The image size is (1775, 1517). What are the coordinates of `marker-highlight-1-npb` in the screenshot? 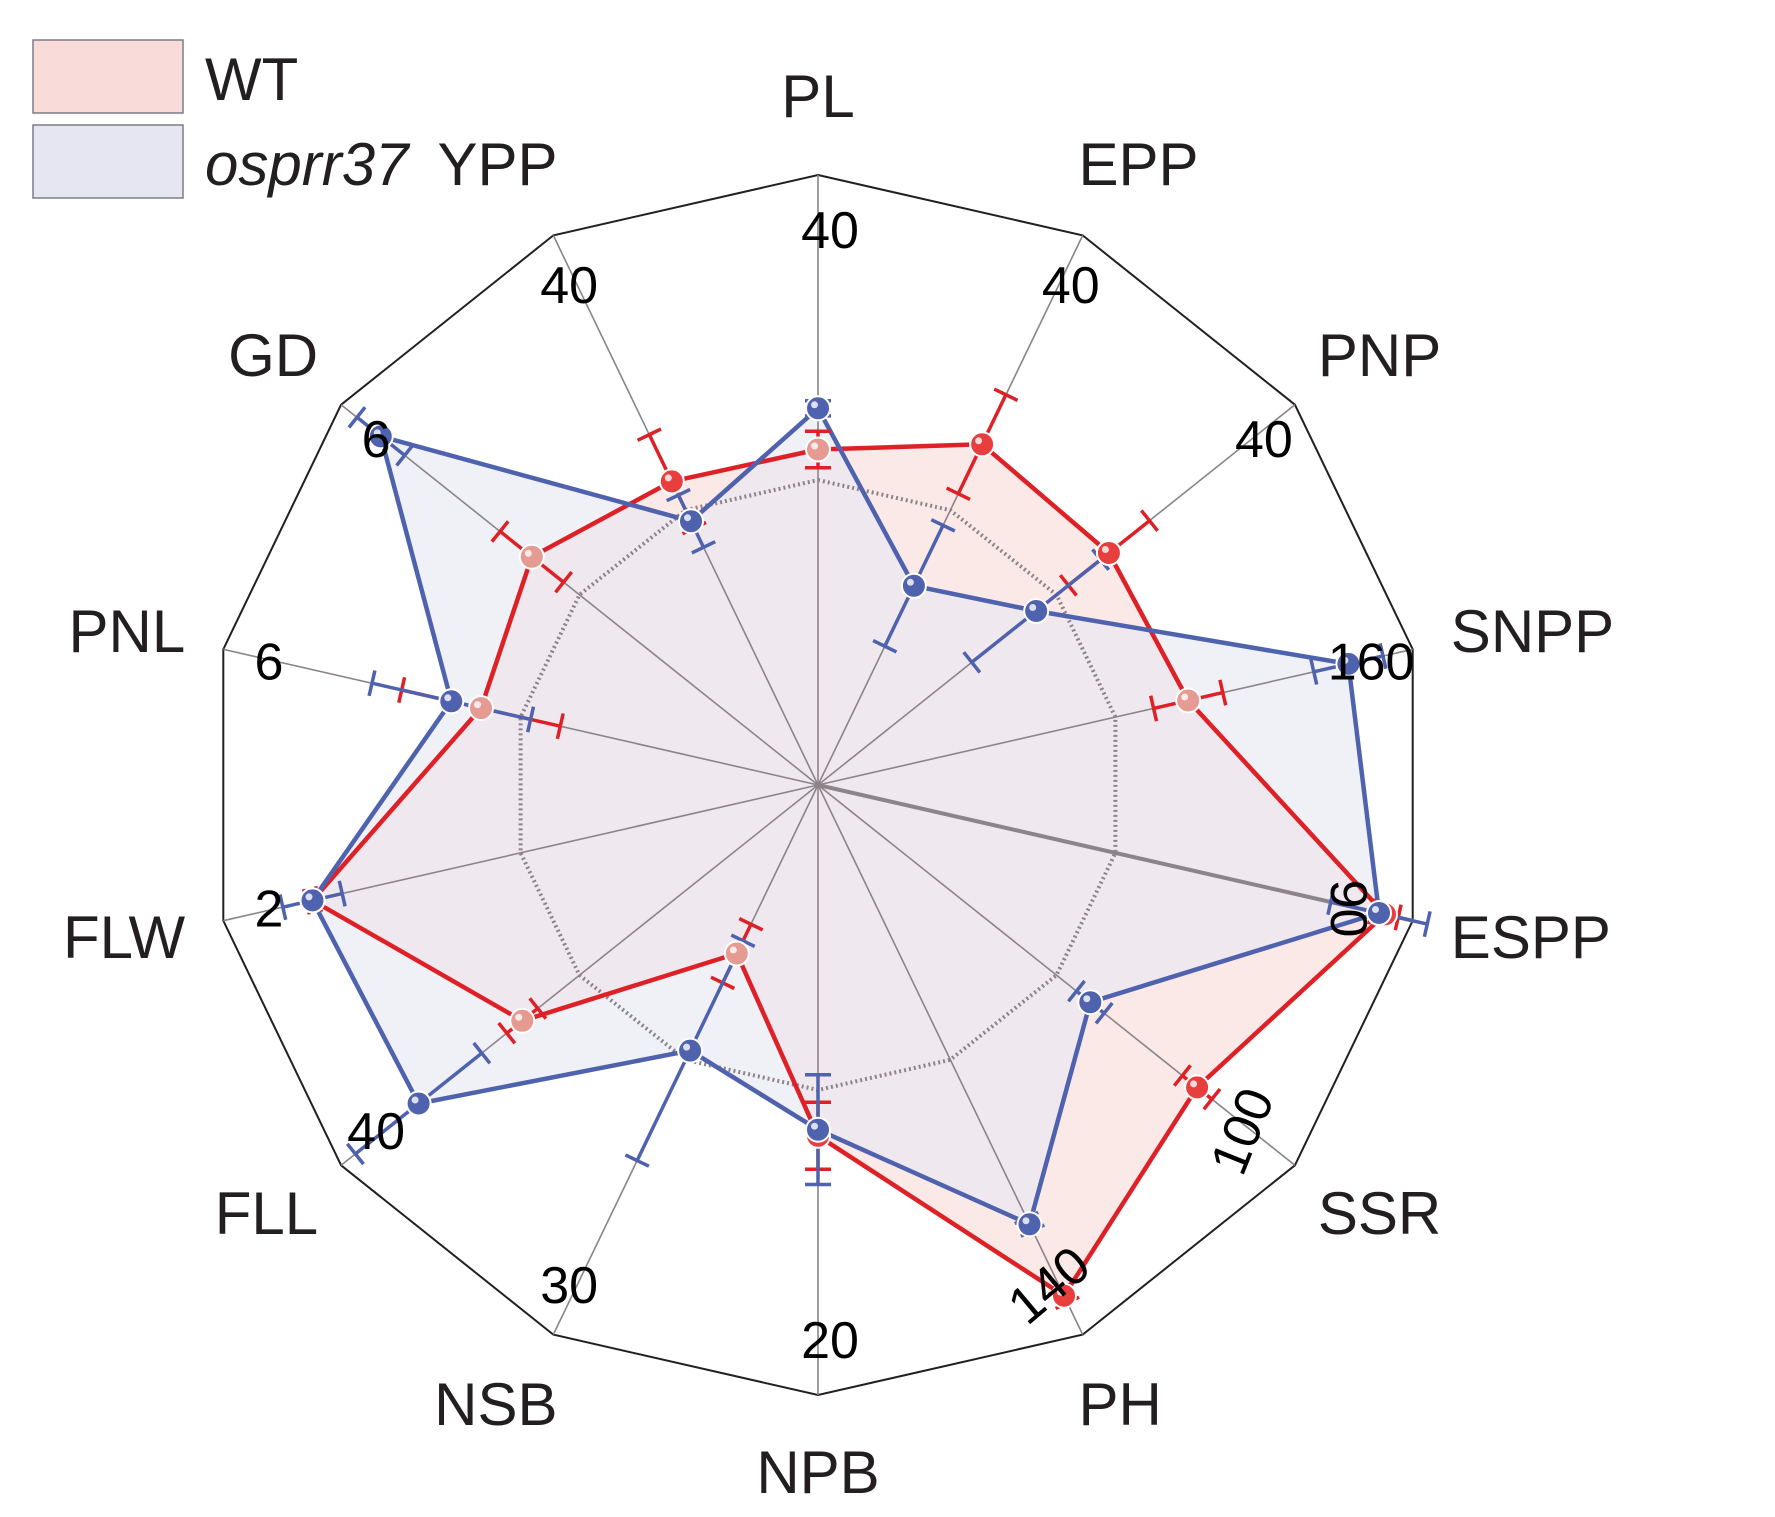 It's located at (814, 1126).